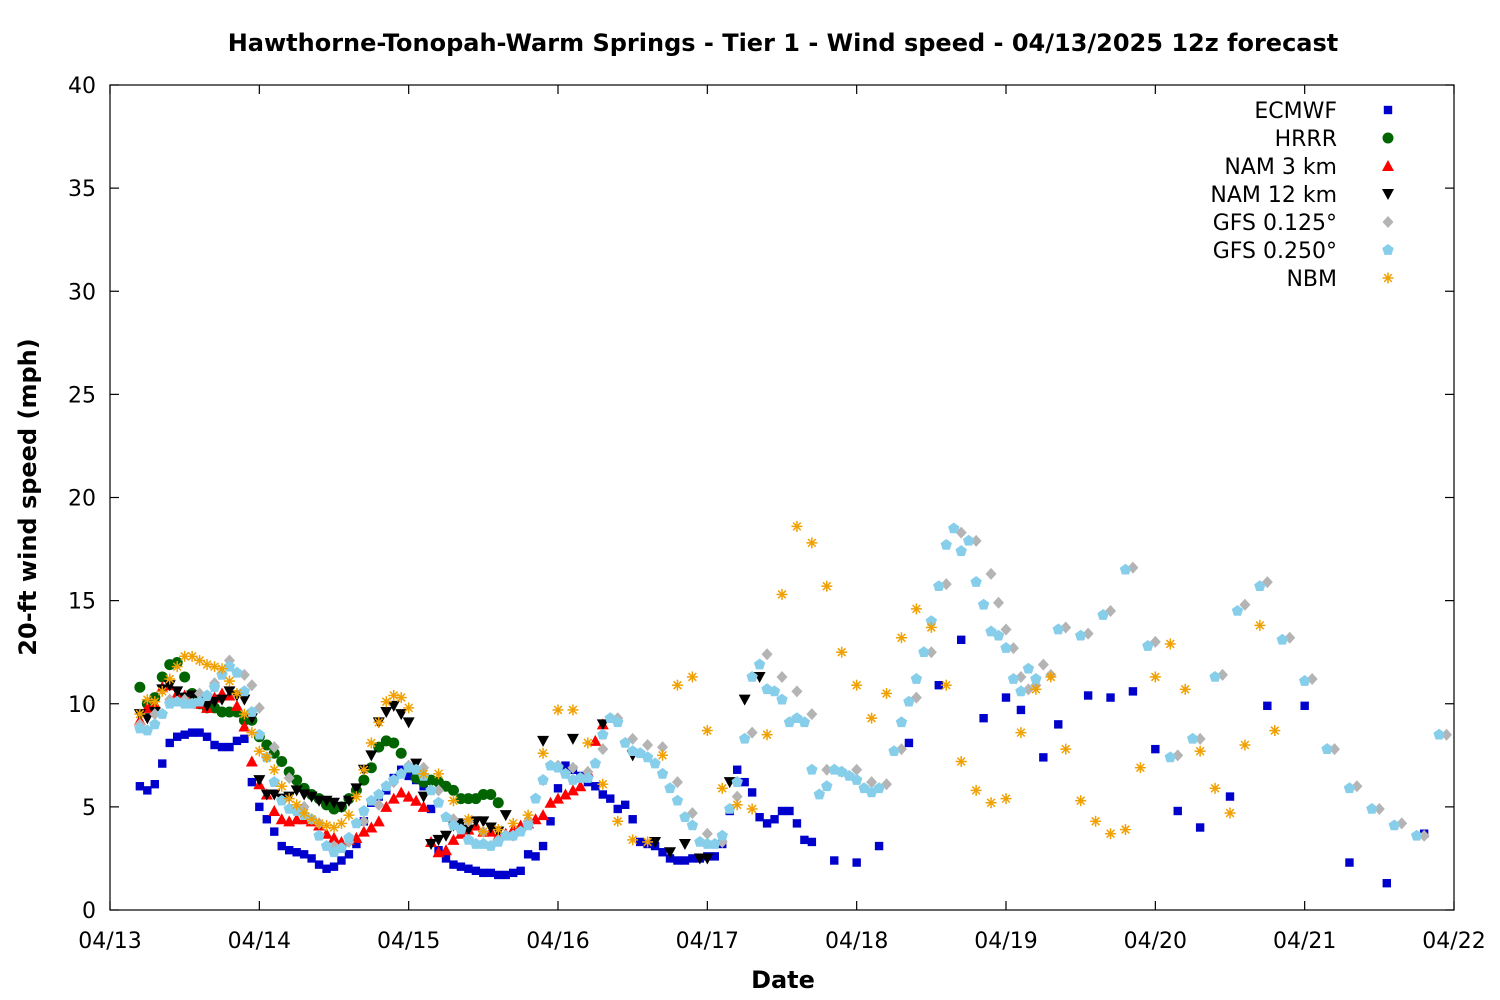 The height and width of the screenshot is (1000, 1500). Describe the element at coordinates (783, 980) in the screenshot. I see `x-axis-label: Date` at that location.